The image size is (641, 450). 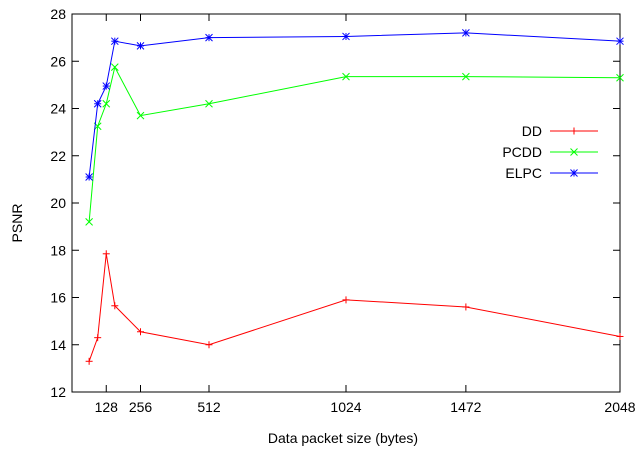 What do you see at coordinates (523, 173) in the screenshot?
I see `legend-label-elpc: ELPC` at bounding box center [523, 173].